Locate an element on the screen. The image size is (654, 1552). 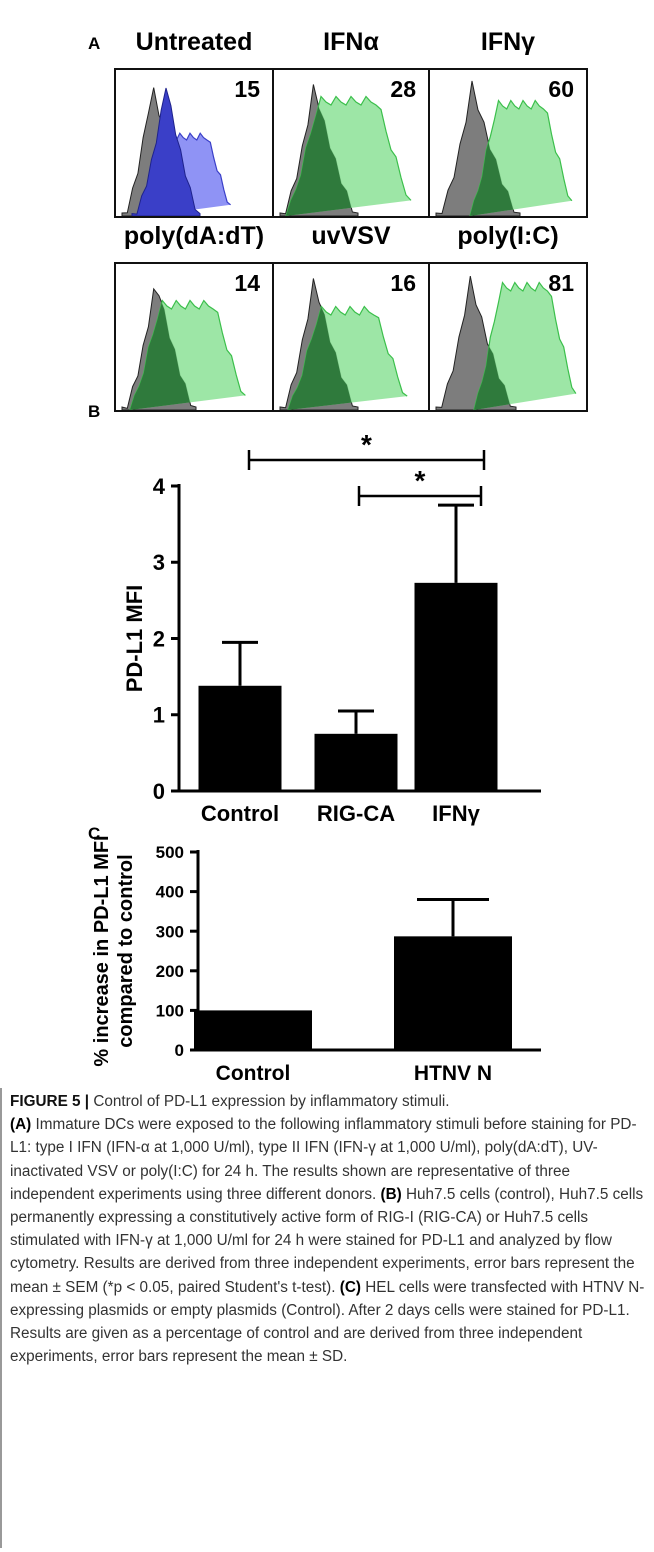
histogram-mfi-value: 15 is located at coordinates (247, 89).